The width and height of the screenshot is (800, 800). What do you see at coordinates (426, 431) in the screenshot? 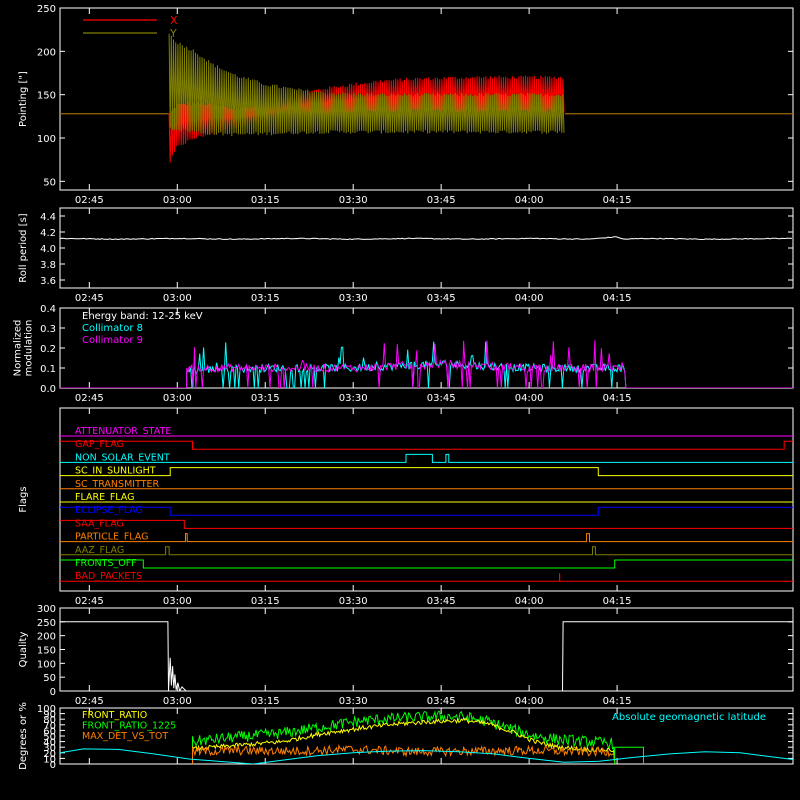
I see `flag-attenuator-state: ATTENUATOR_STATE` at bounding box center [426, 431].